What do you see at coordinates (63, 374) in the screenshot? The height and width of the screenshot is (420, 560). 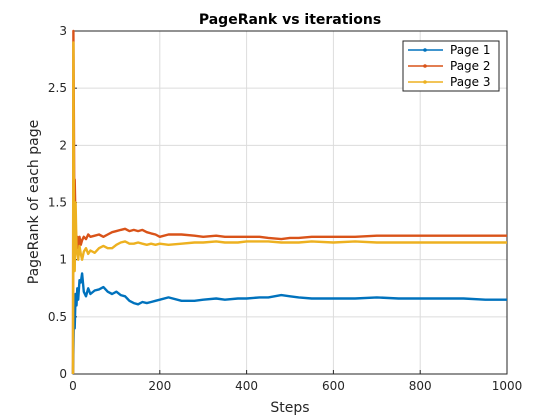 I see `y-tick-label: 0` at bounding box center [63, 374].